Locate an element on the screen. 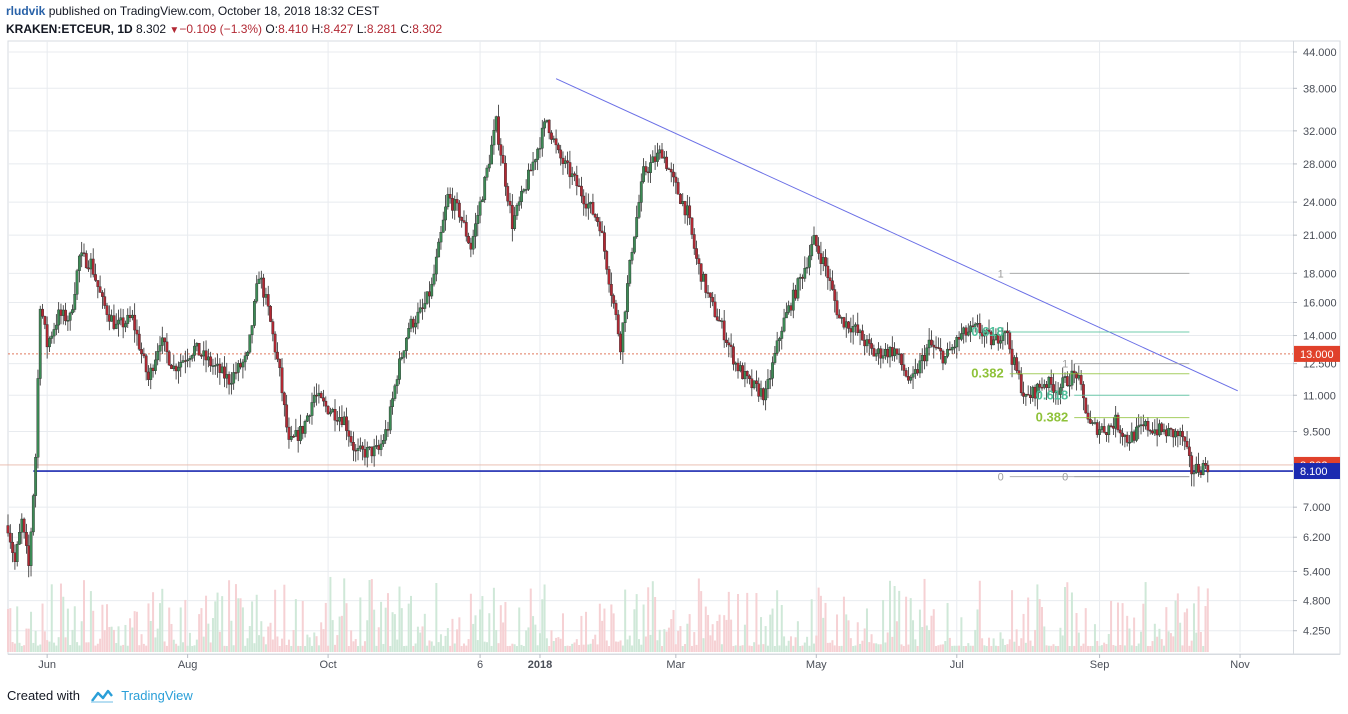  price-tick-label: 21.000 is located at coordinates (1320, 236).